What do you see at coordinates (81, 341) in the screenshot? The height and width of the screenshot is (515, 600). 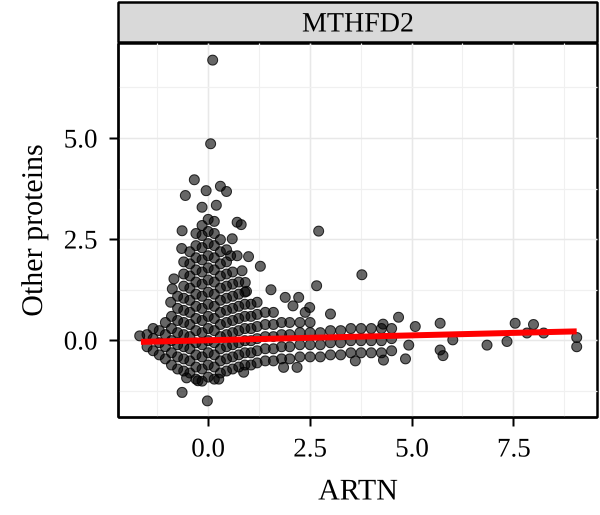 I see `y-tick-label: 0.0` at bounding box center [81, 341].